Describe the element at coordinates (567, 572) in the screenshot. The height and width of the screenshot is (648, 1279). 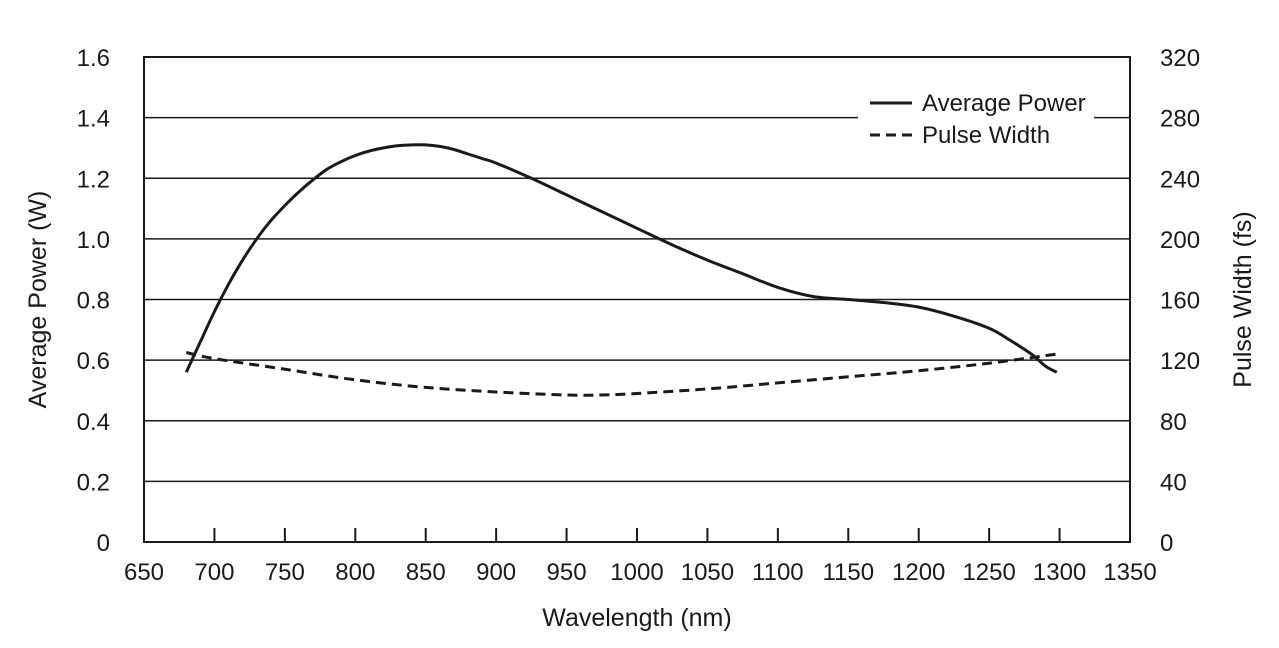
I see `x-tick-label: 950` at that location.